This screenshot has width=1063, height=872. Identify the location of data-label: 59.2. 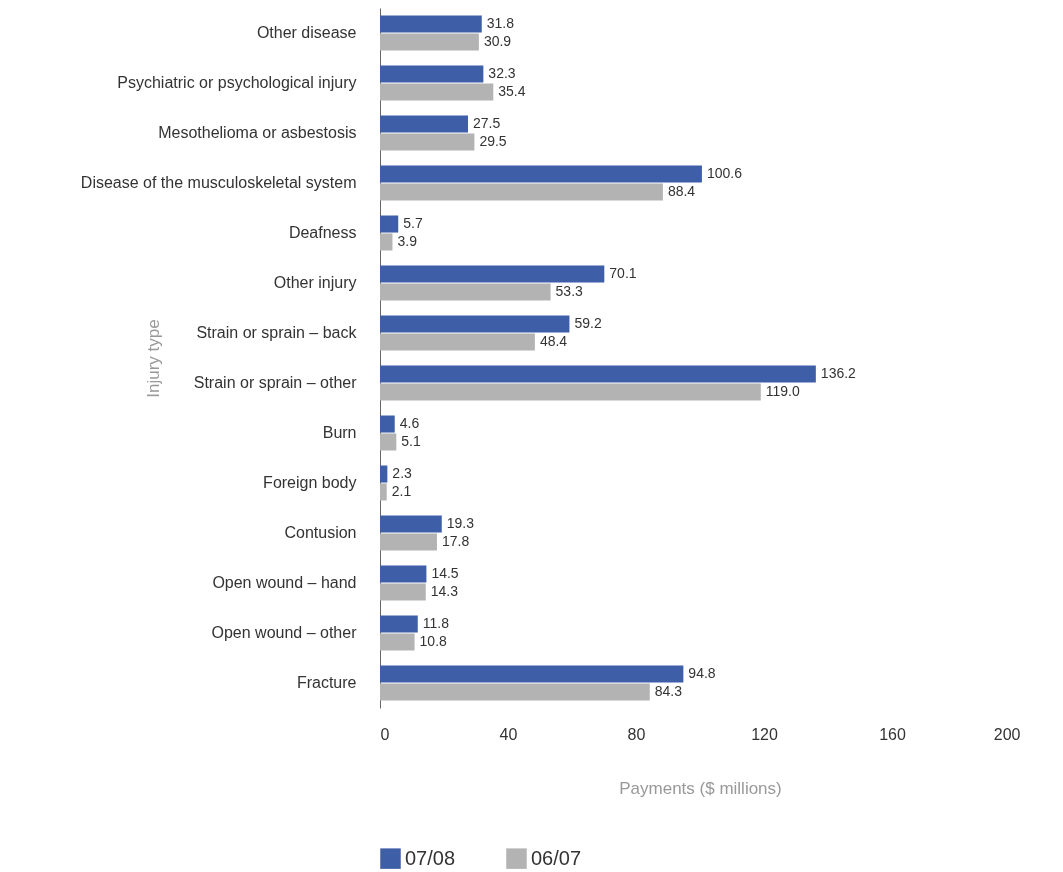
(588, 323).